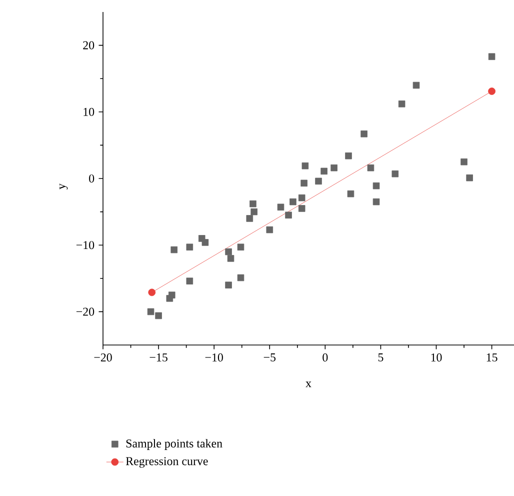 The image size is (514, 496). What do you see at coordinates (159, 357) in the screenshot?
I see `x-tick-label: −15` at bounding box center [159, 357].